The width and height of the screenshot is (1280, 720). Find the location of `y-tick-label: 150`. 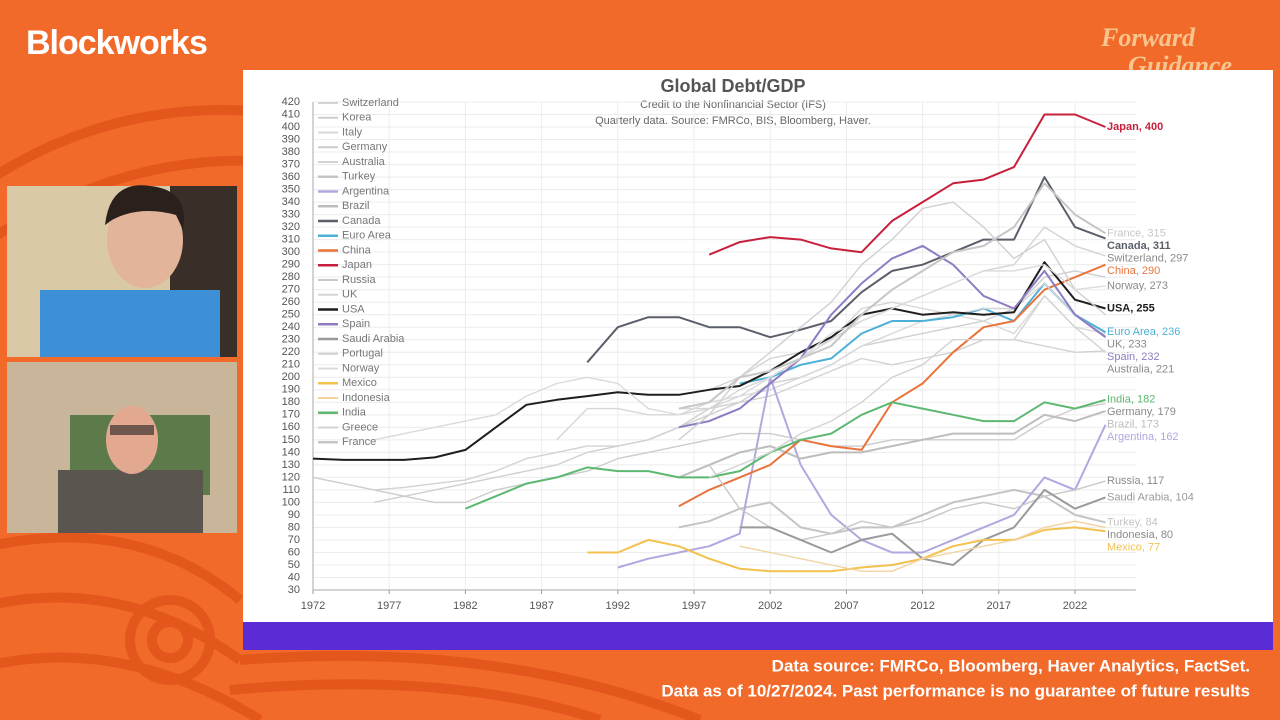

y-tick-label: 150 is located at coordinates (291, 440).